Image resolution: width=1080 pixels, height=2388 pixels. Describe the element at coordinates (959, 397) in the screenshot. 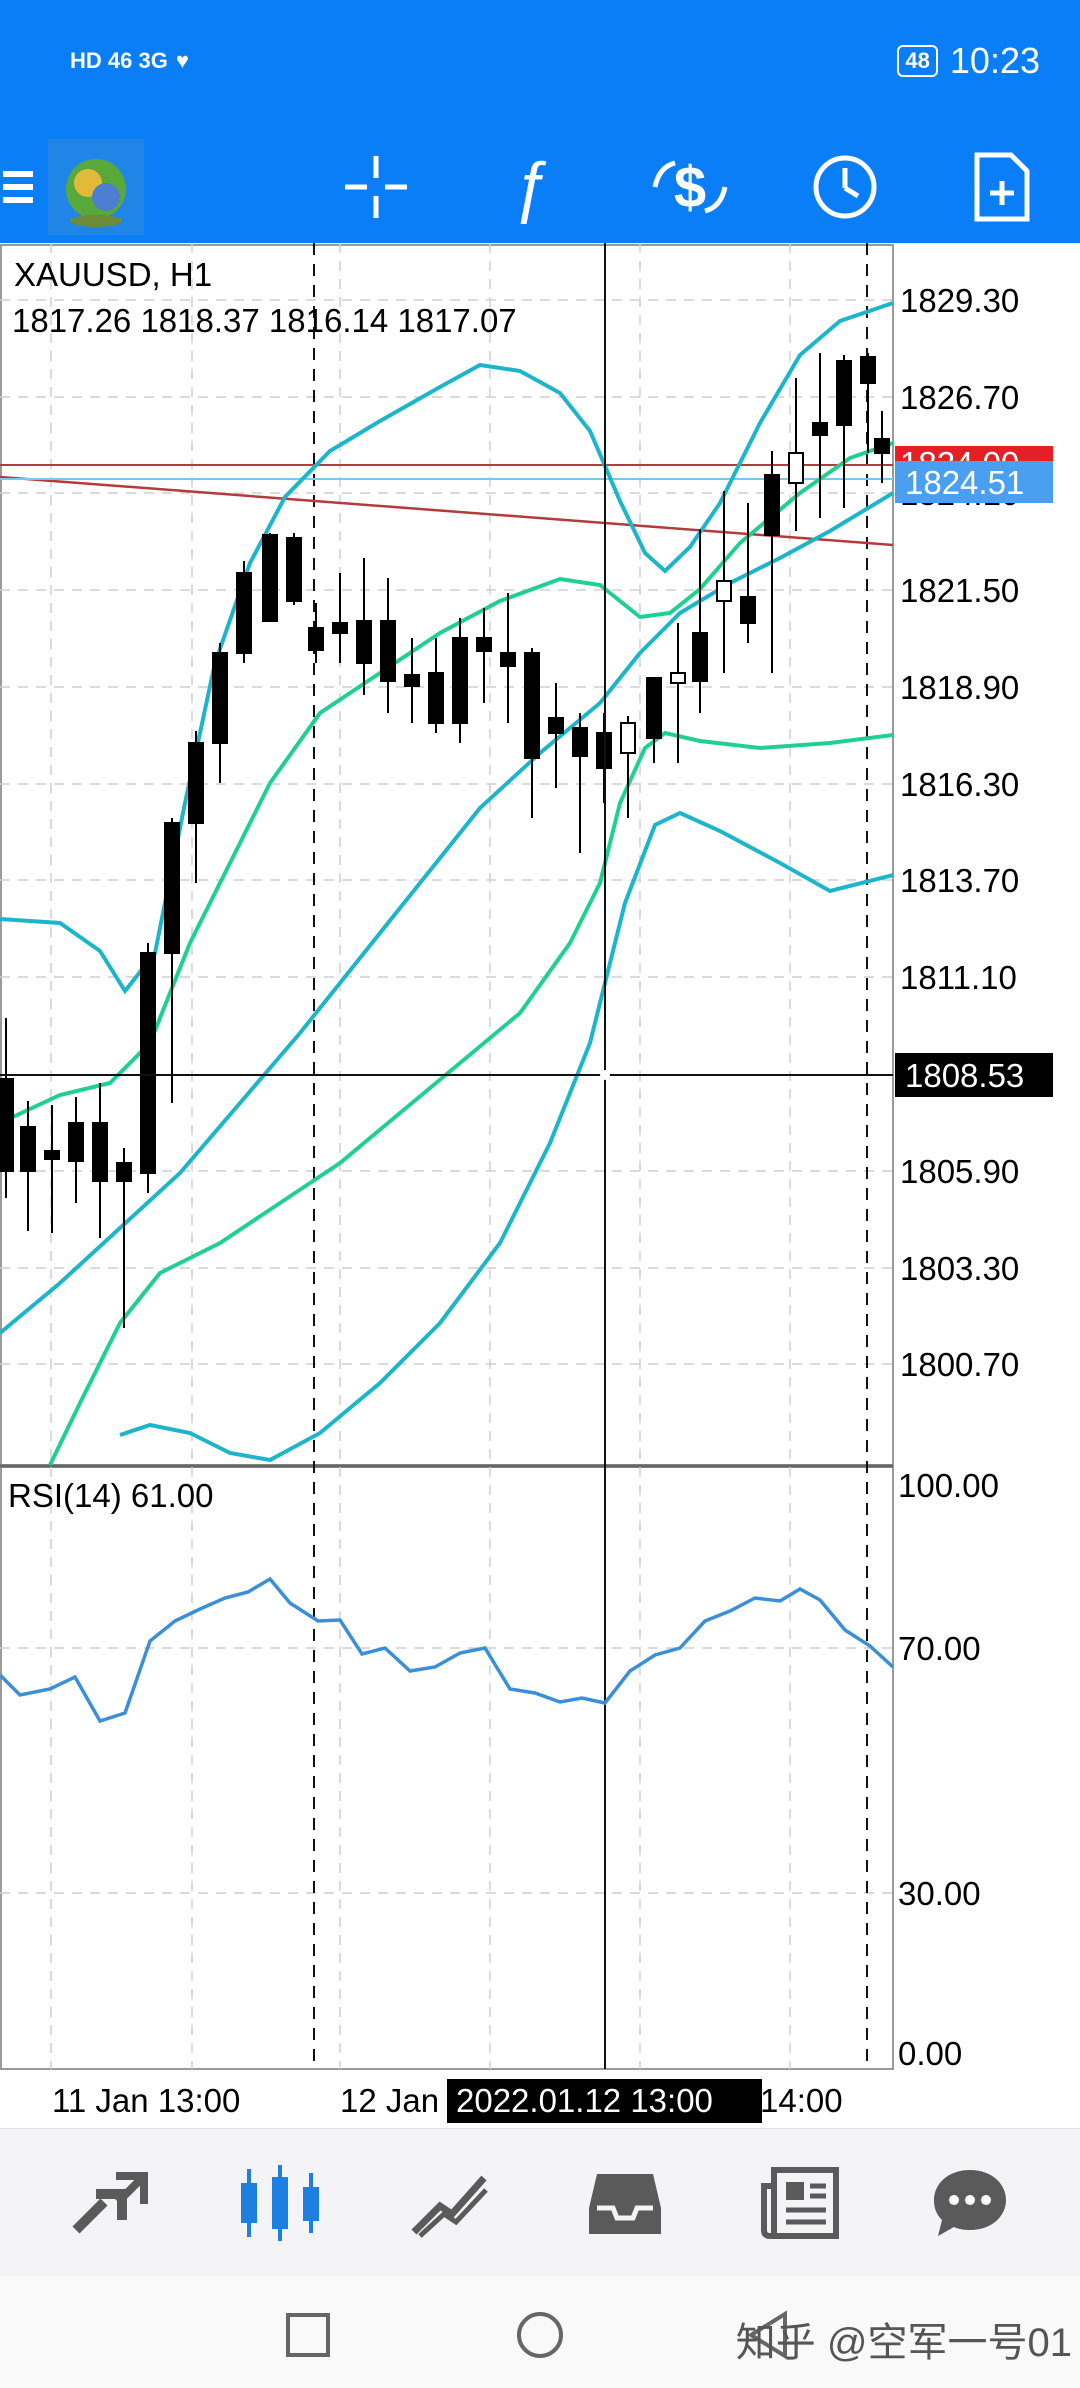

I see `price-label: 1826.70` at that location.